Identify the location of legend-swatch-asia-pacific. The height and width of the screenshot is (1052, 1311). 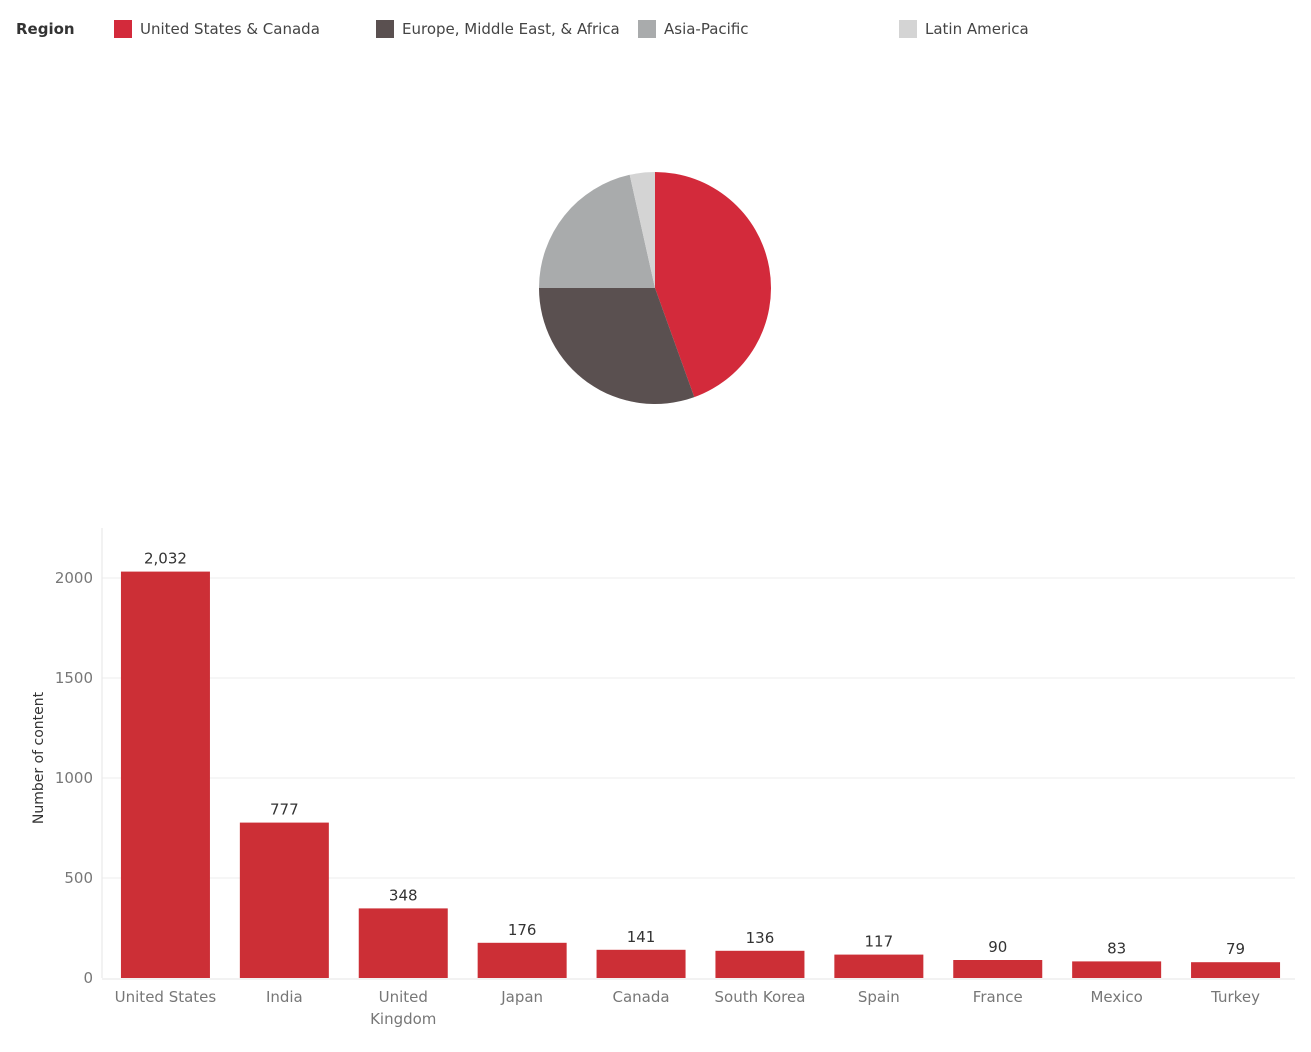
(647, 29).